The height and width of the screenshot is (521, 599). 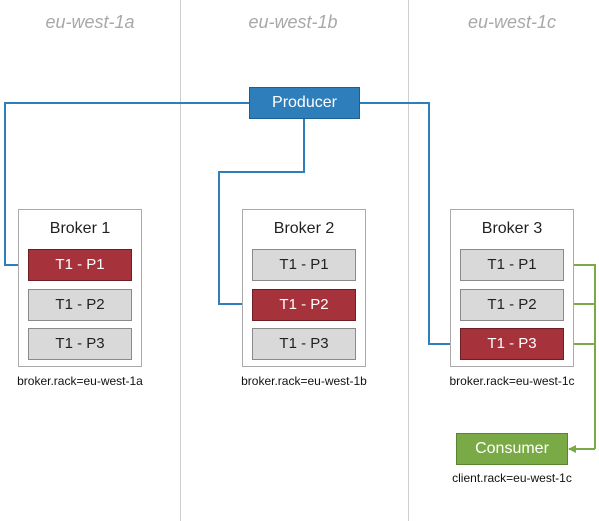 I want to click on zone-label-1b: eu-west-1b, so click(x=293, y=22).